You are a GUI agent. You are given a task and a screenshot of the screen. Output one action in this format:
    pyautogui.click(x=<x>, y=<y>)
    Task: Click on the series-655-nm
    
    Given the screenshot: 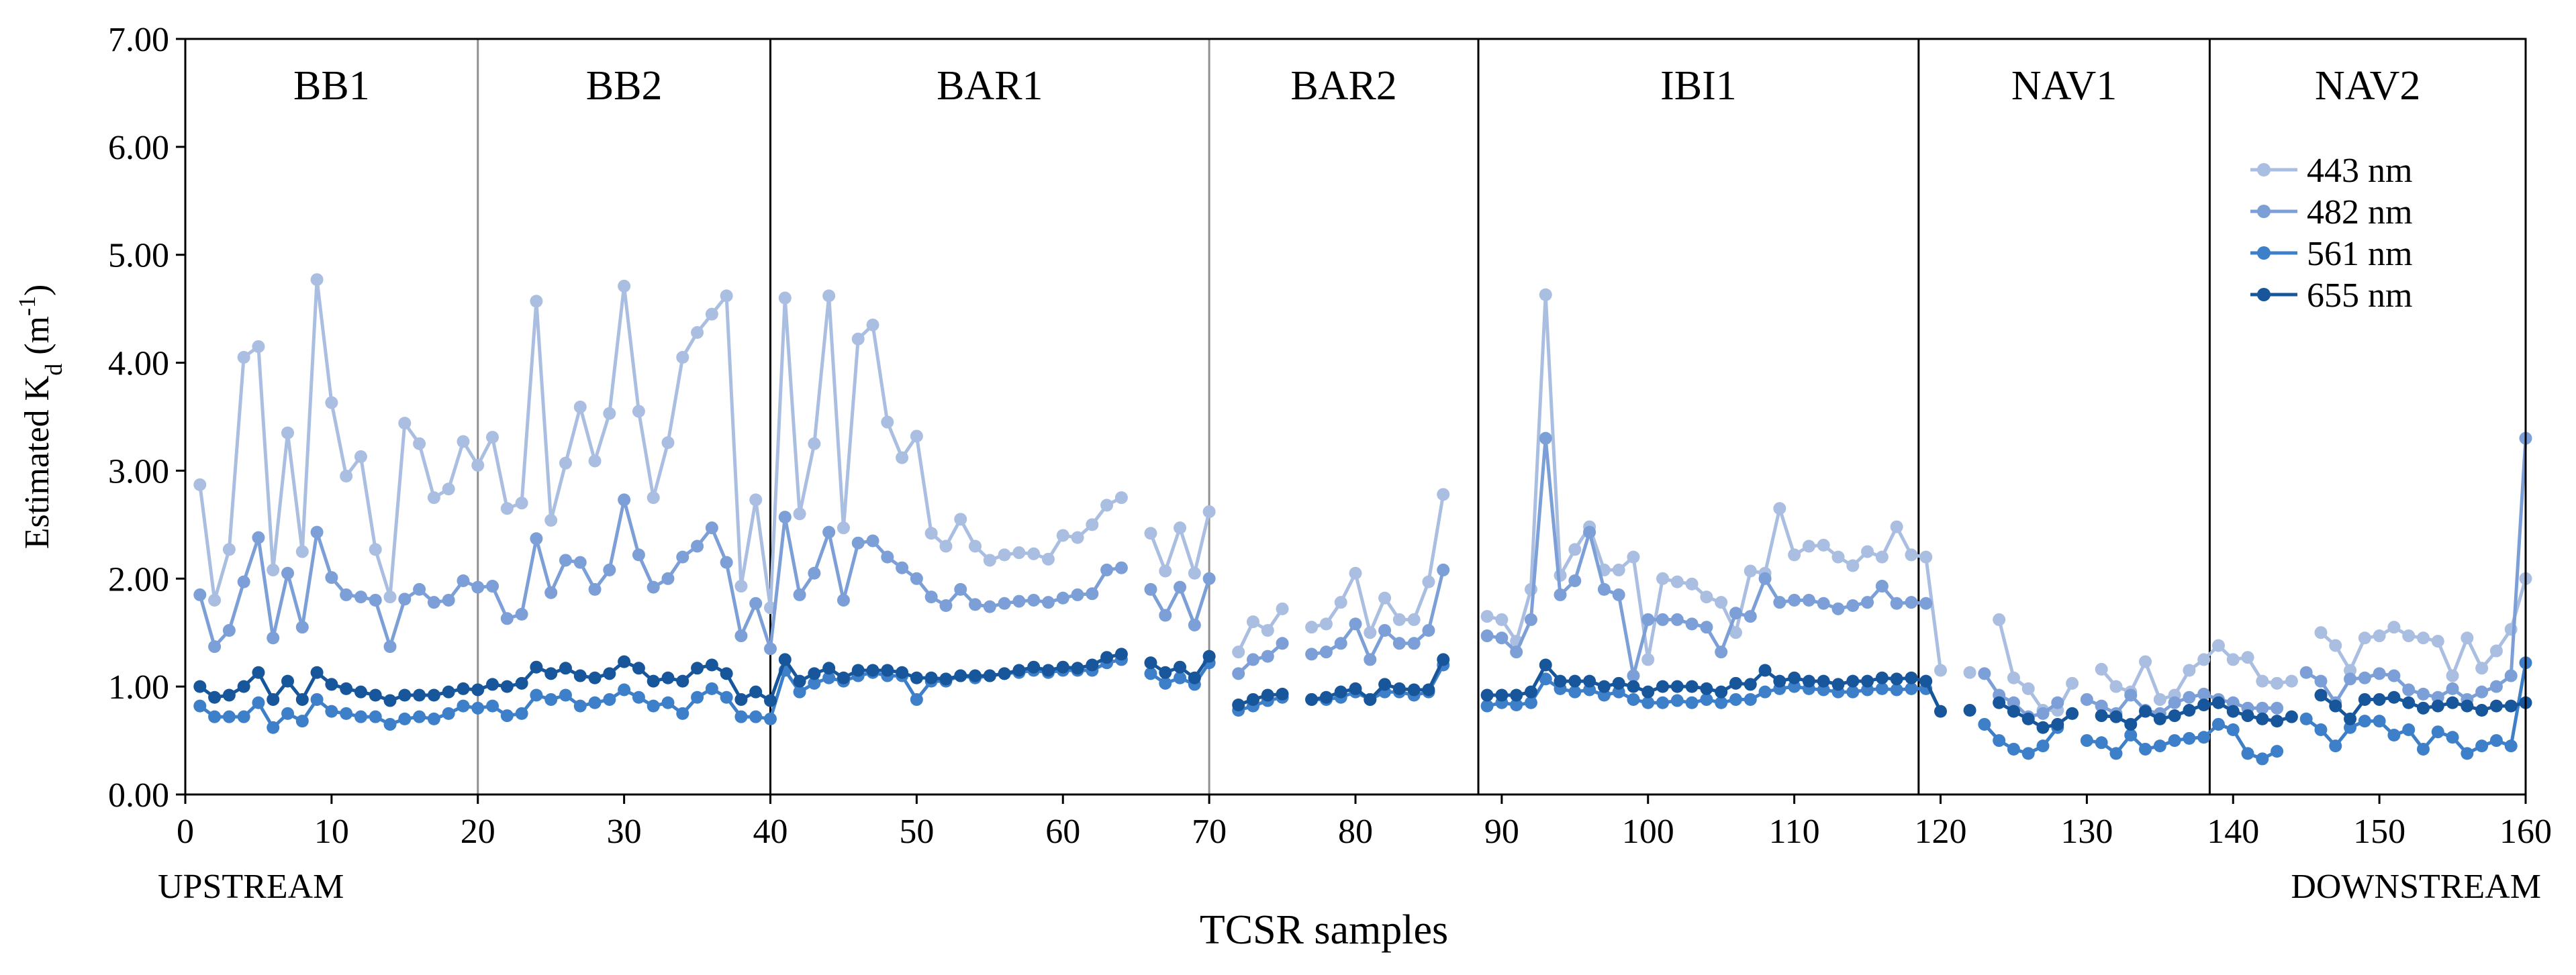 What is the action you would take?
    pyautogui.click(x=1362, y=691)
    